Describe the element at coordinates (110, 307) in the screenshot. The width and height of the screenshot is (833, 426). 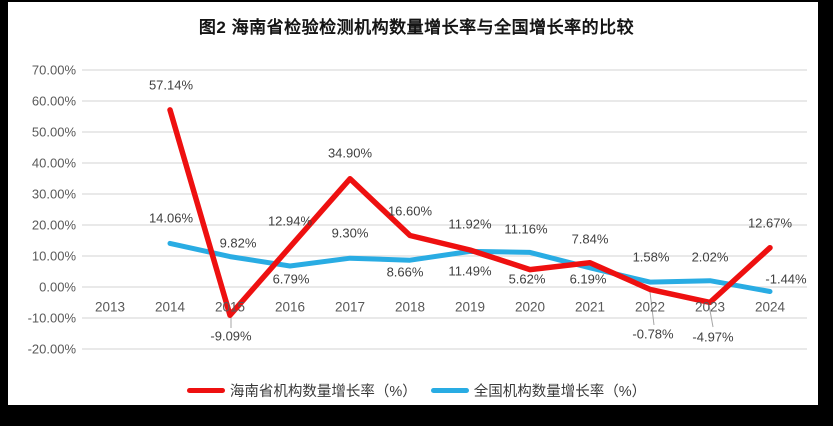
I see `x-tick: 2013` at that location.